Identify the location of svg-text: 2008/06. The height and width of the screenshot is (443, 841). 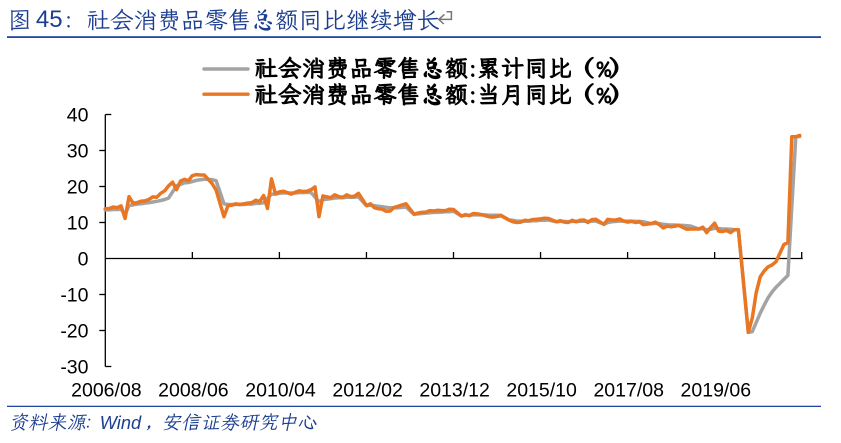
(193, 390).